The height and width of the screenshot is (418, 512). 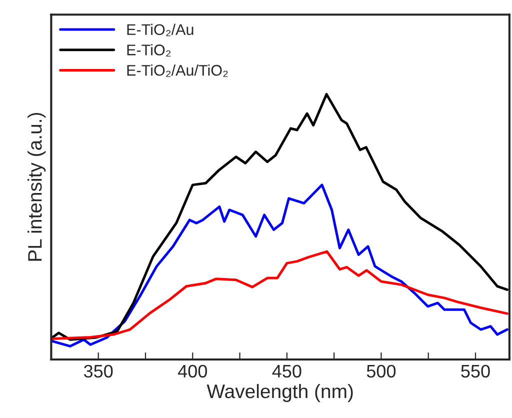 I want to click on x-tick-label: 500, so click(x=381, y=371).